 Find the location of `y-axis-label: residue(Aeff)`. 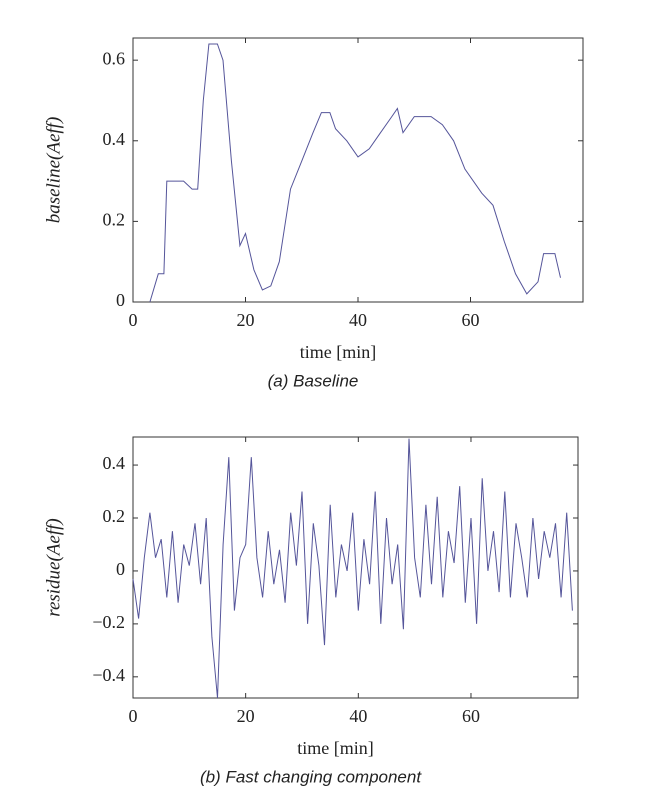

y-axis-label: residue(Aeff) is located at coordinates (53, 567).